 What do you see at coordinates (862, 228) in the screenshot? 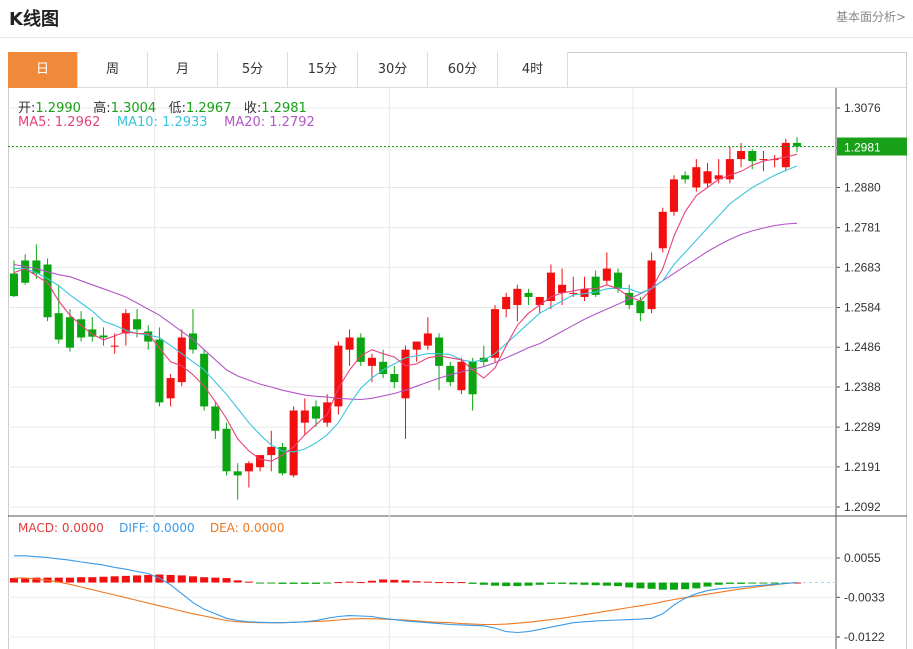
I see `price-tick-label: 1.2781` at bounding box center [862, 228].